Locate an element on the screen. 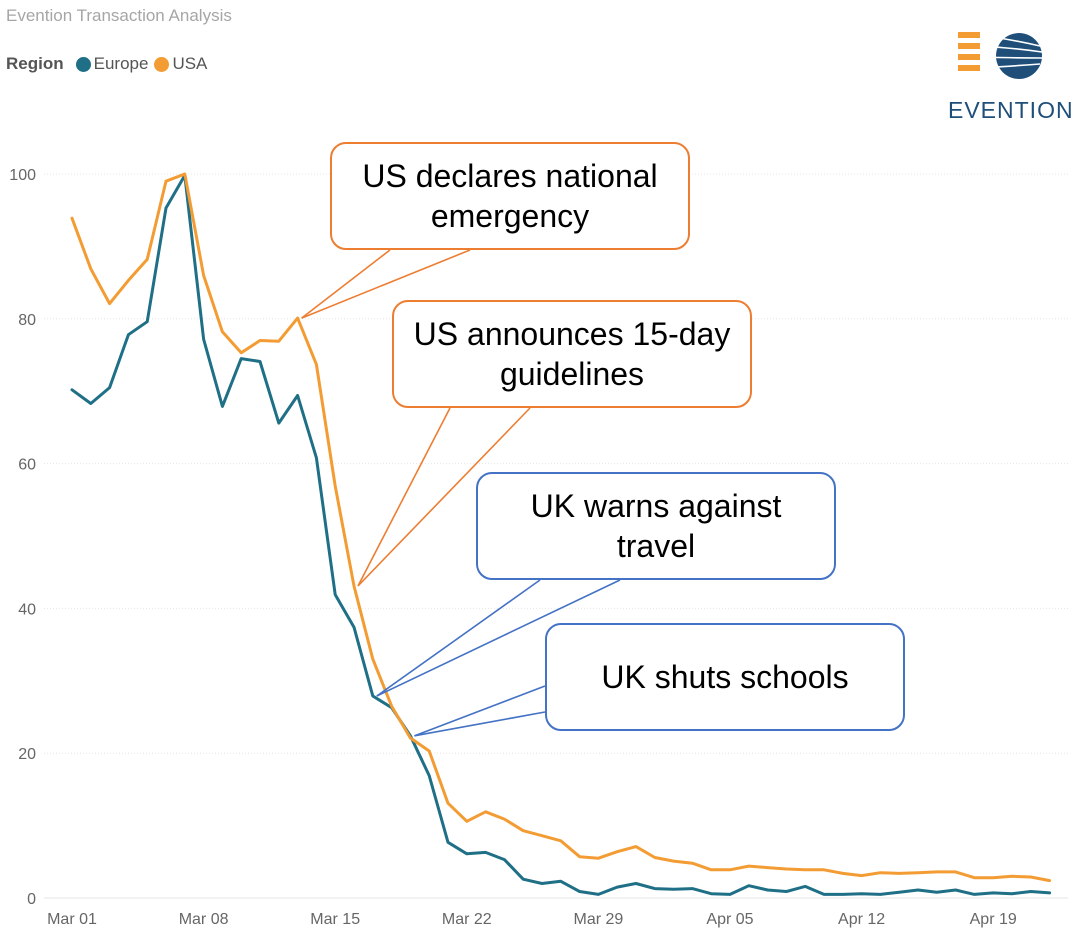 Image resolution: width=1074 pixels, height=944 pixels. y-tick-label: 20 is located at coordinates (27, 754).